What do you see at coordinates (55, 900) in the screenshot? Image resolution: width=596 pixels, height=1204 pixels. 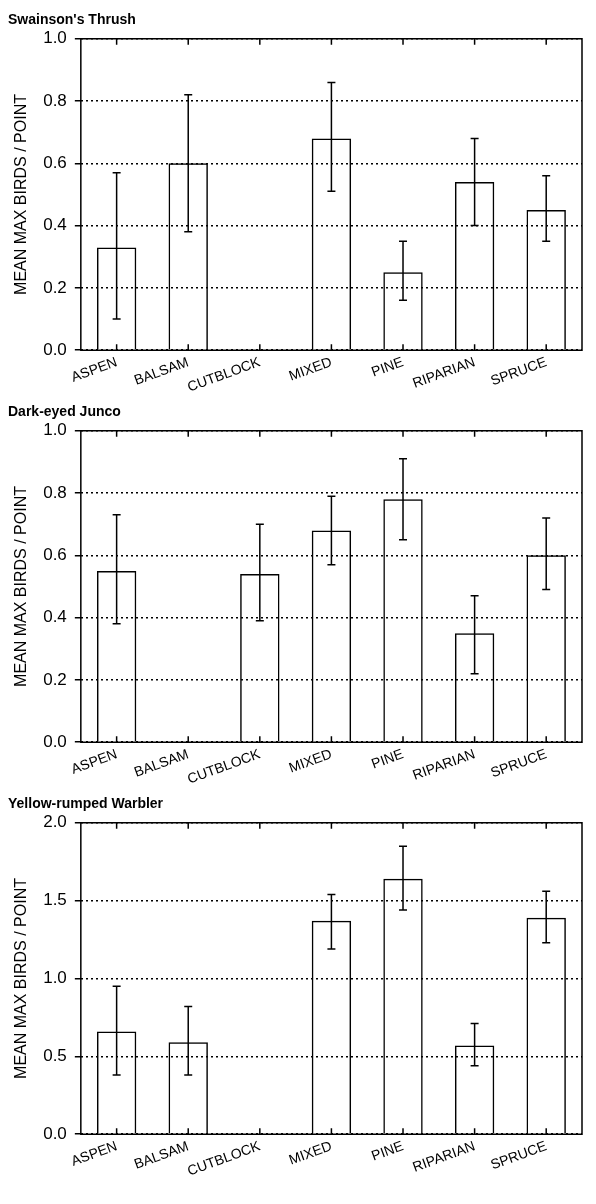 I see `y-tick-label: 1.5` at bounding box center [55, 900].